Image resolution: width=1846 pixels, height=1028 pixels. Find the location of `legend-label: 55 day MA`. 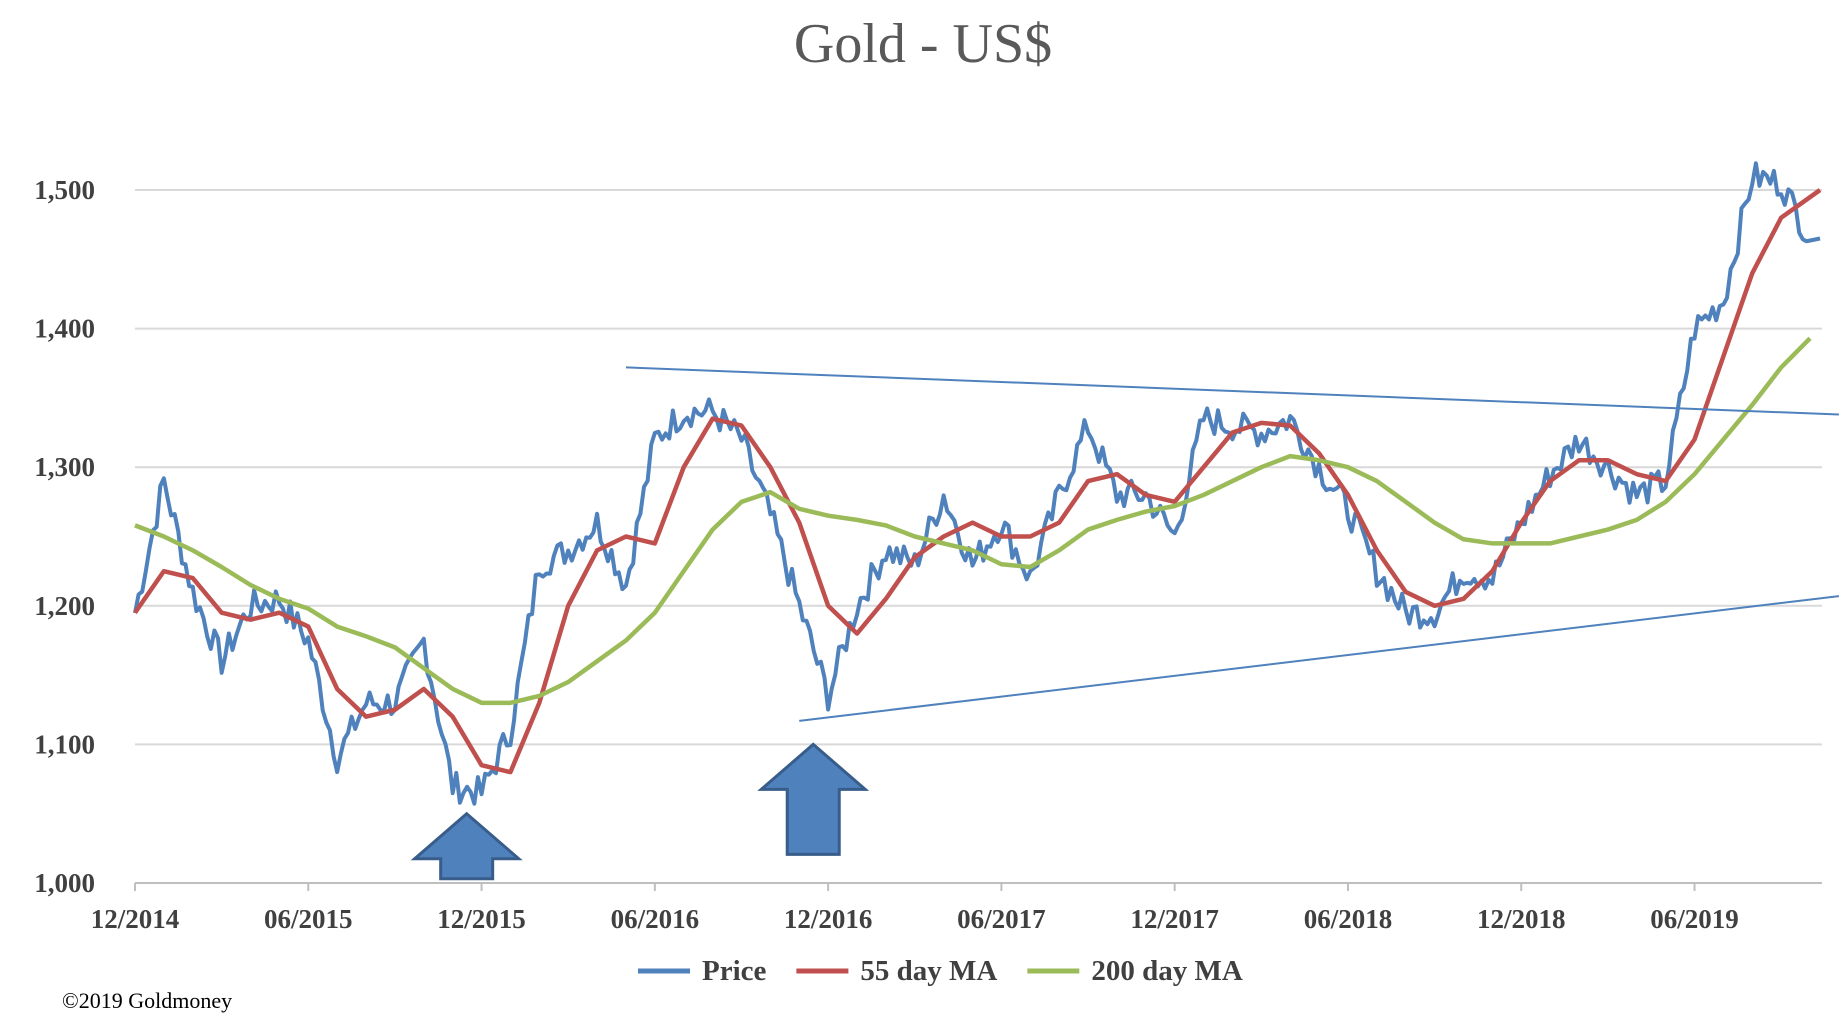

legend-label: 55 day MA is located at coordinates (928, 971).